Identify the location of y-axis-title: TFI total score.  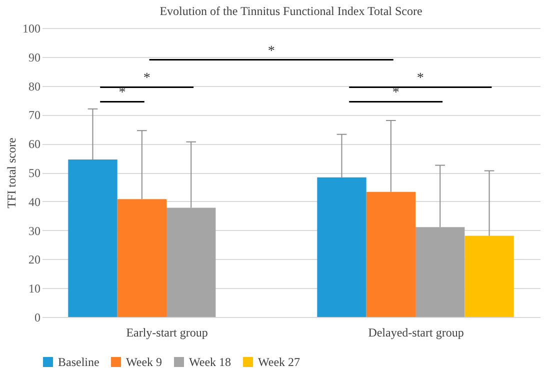
(11, 173).